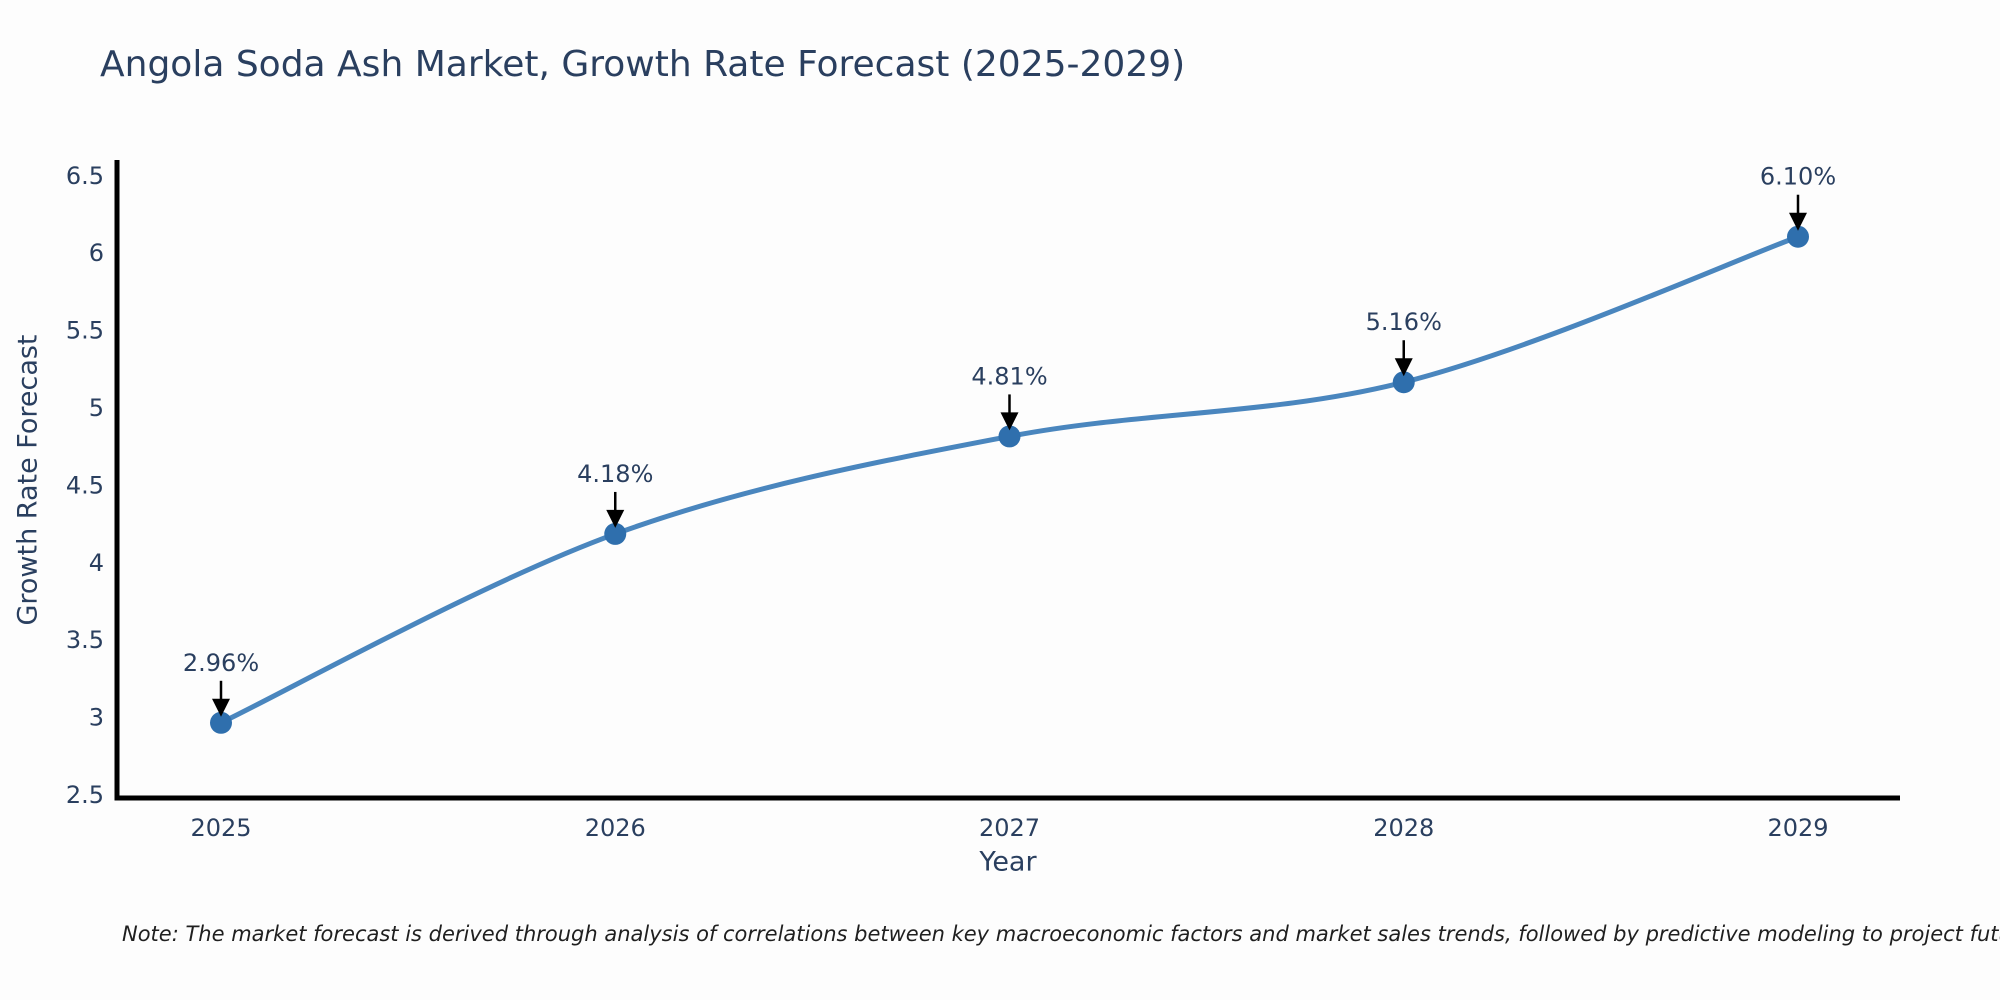 The image size is (2000, 1000). I want to click on y-tick-label: 6.5, so click(85, 176).